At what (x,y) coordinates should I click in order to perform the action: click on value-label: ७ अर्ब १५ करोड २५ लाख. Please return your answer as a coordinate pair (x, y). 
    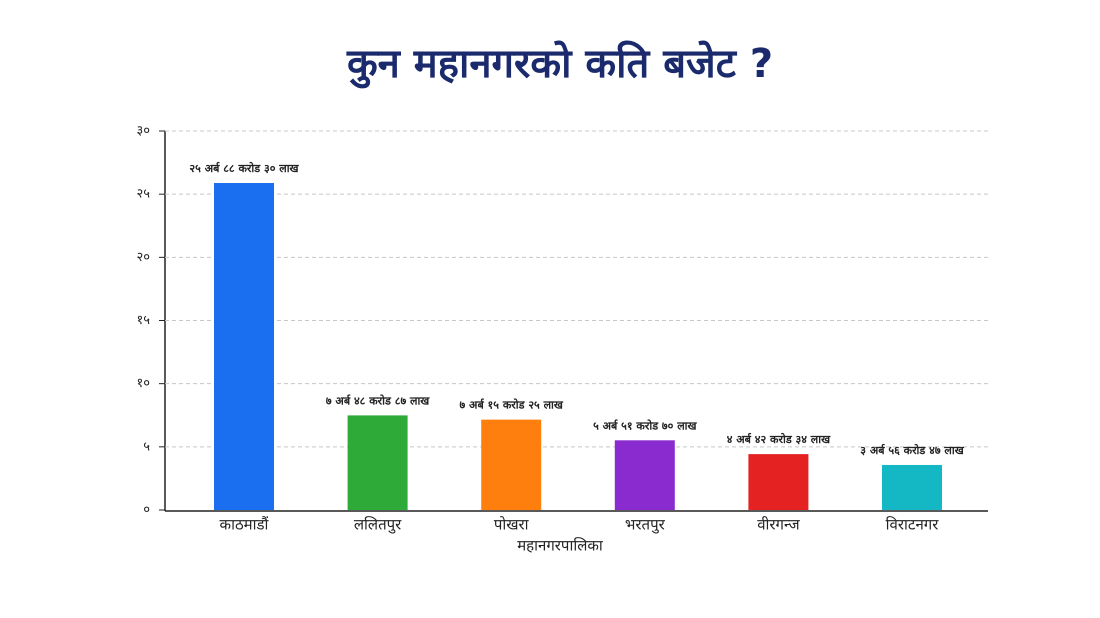
    Looking at the image, I should click on (511, 405).